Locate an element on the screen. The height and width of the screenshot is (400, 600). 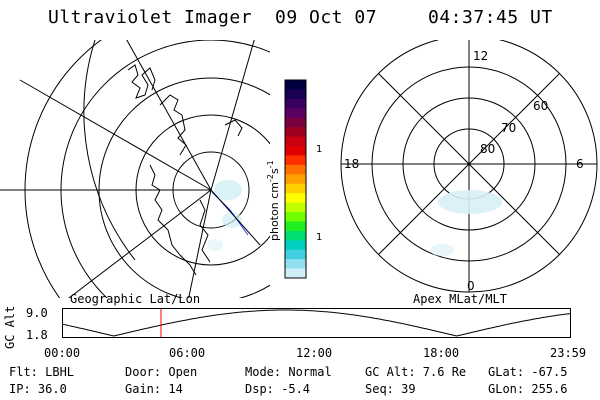
mlat-label-80: 80 is located at coordinates (487, 149).